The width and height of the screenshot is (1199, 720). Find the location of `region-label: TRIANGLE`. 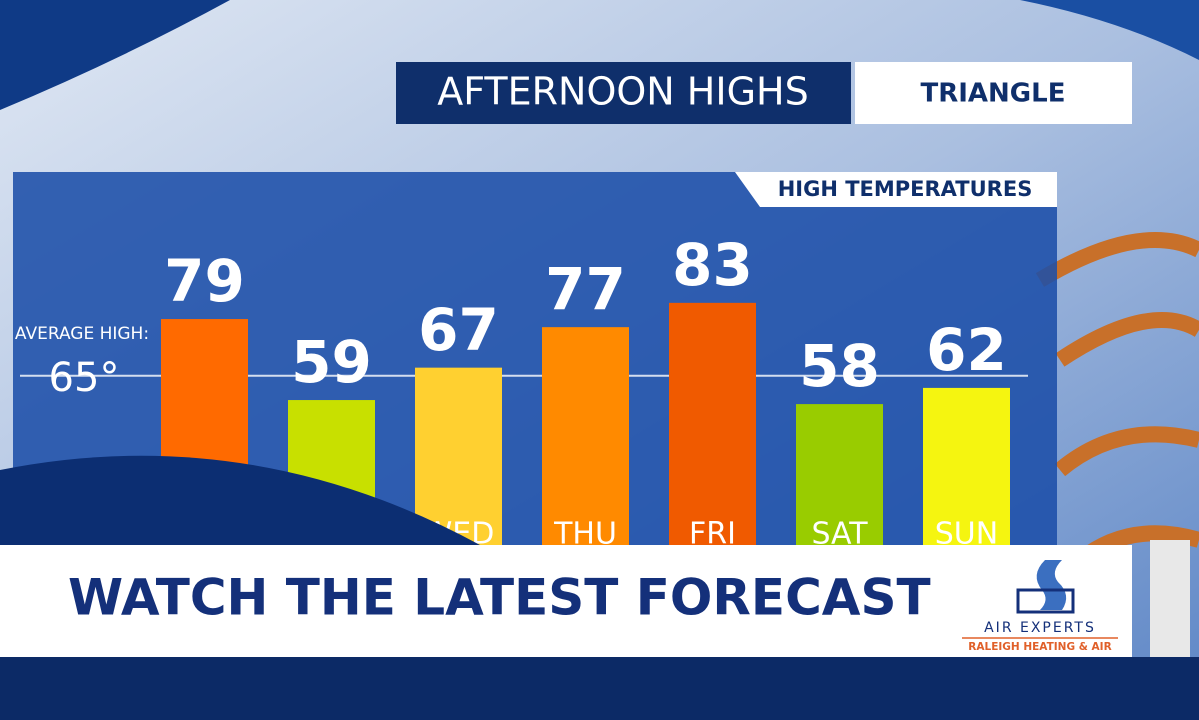

region-label: TRIANGLE is located at coordinates (993, 94).